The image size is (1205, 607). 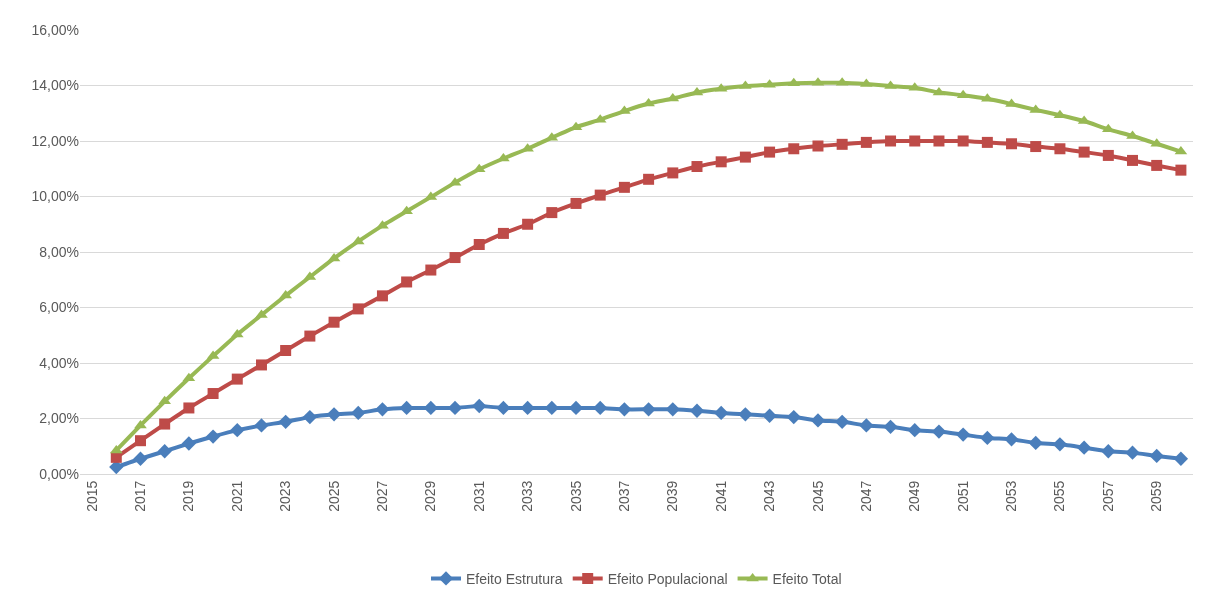 What do you see at coordinates (59, 251) in the screenshot?
I see `y-tick-label: 8,00%` at bounding box center [59, 251].